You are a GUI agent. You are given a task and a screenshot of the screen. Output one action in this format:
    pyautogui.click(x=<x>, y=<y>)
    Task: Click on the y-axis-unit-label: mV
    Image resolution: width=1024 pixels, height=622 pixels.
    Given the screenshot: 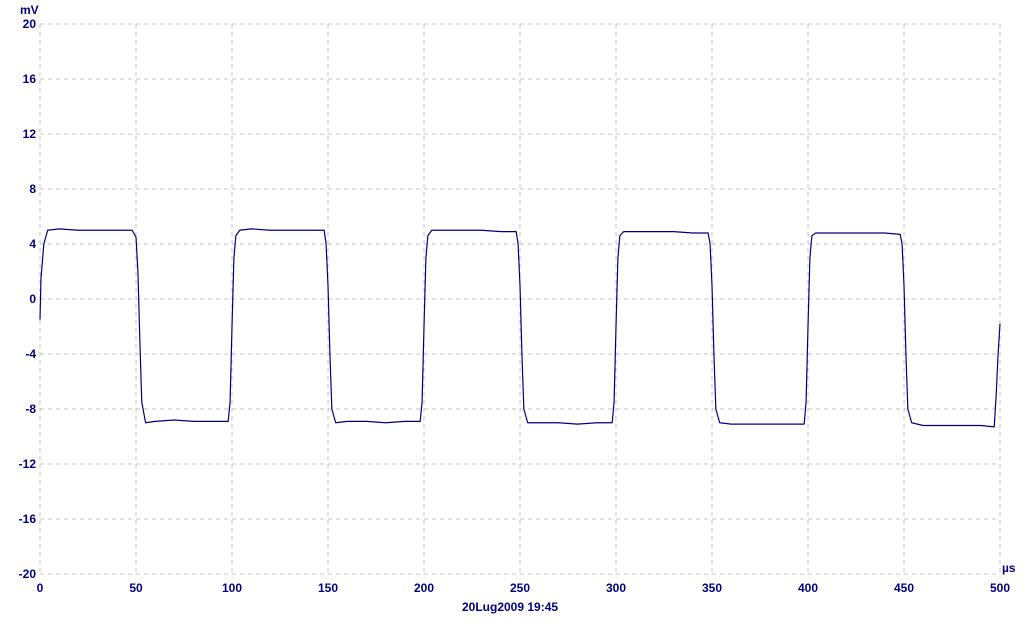 What is the action you would take?
    pyautogui.click(x=29, y=10)
    